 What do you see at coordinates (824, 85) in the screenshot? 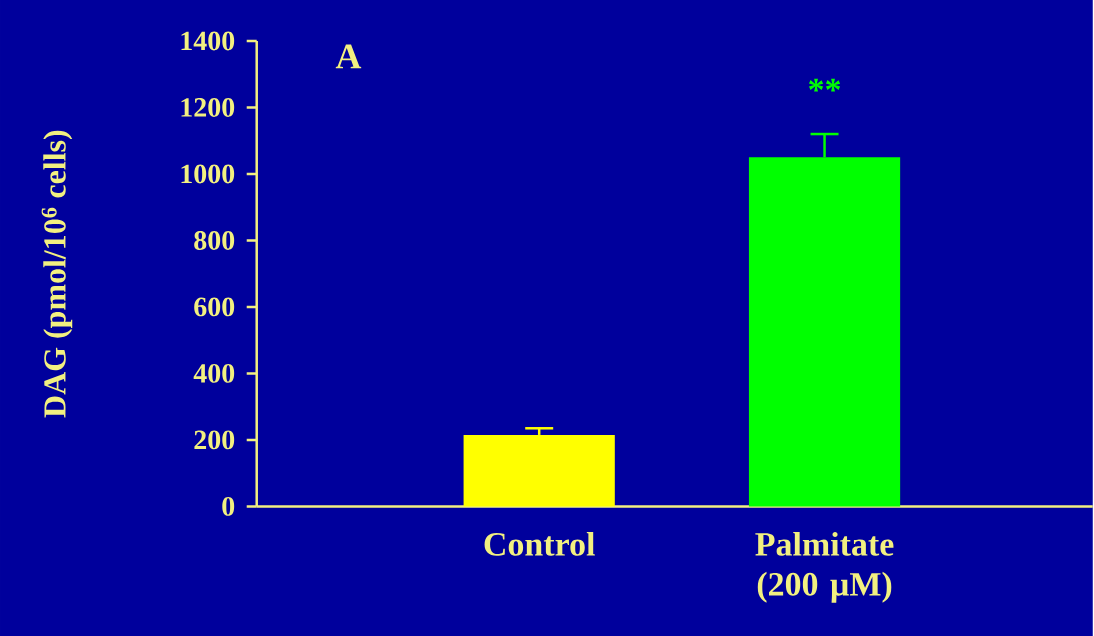
I see `annotation: **` at bounding box center [824, 85].